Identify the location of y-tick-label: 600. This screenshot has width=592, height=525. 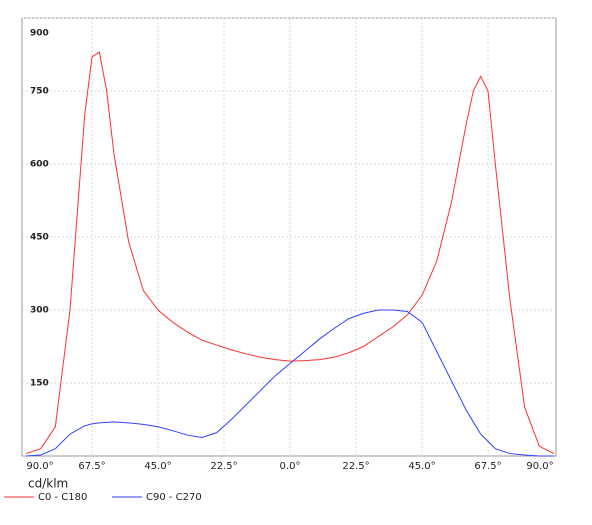
(39, 165).